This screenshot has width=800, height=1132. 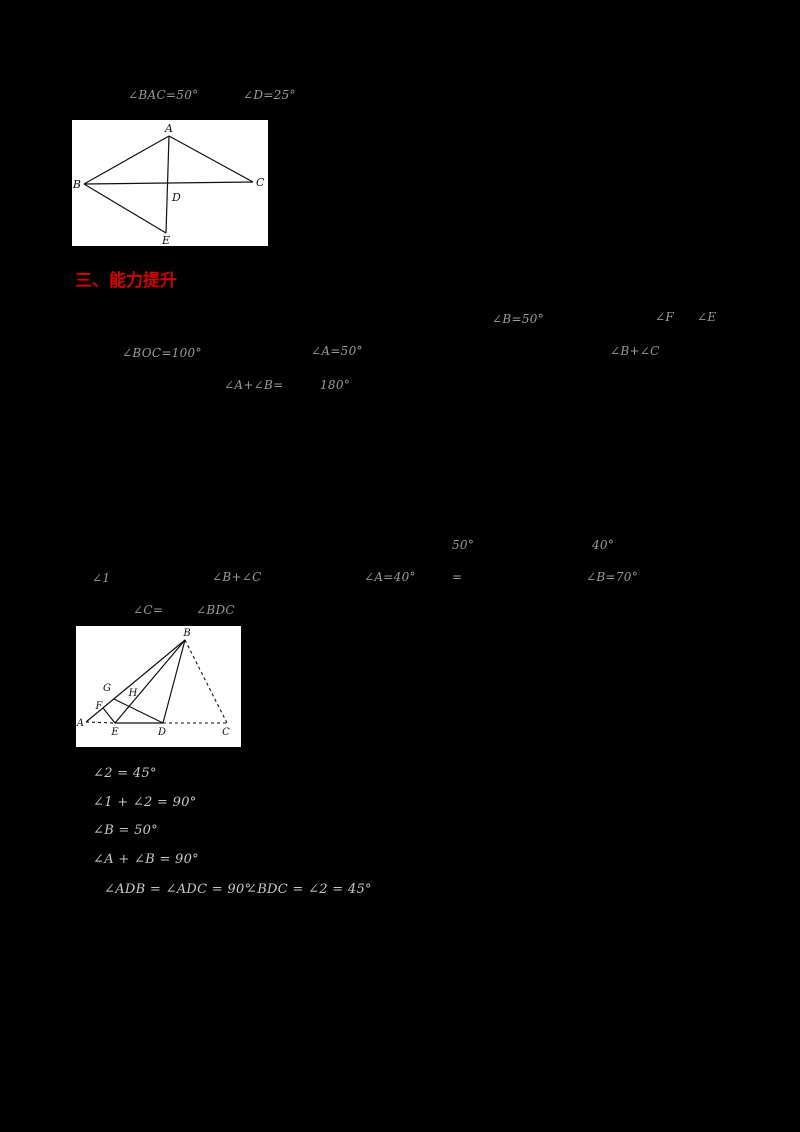 I want to click on math-expression: ∠A+∠B=, so click(x=254, y=385).